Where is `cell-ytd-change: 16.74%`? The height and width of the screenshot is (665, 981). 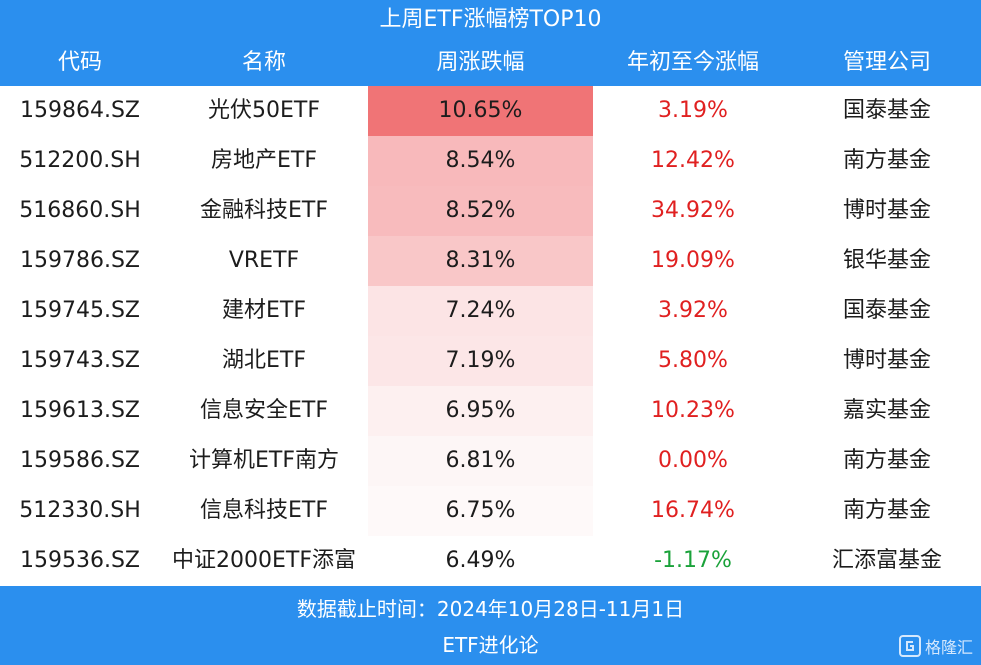 cell-ytd-change: 16.74% is located at coordinates (693, 510).